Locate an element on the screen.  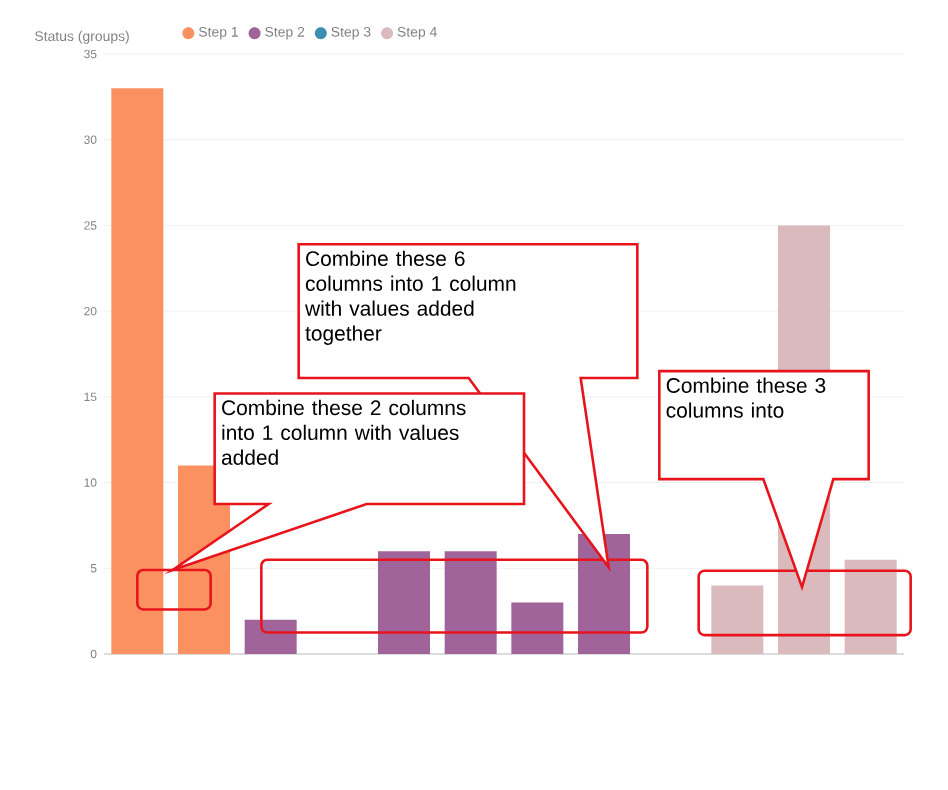
annotation: Combine these 6 columns into 1 column with values added together is located at coordinates (410, 297).